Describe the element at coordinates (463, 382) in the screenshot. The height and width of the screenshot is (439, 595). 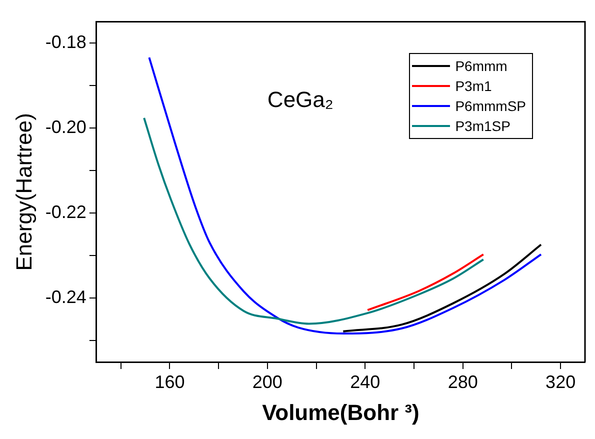
I see `x-tick-label: 280` at that location.